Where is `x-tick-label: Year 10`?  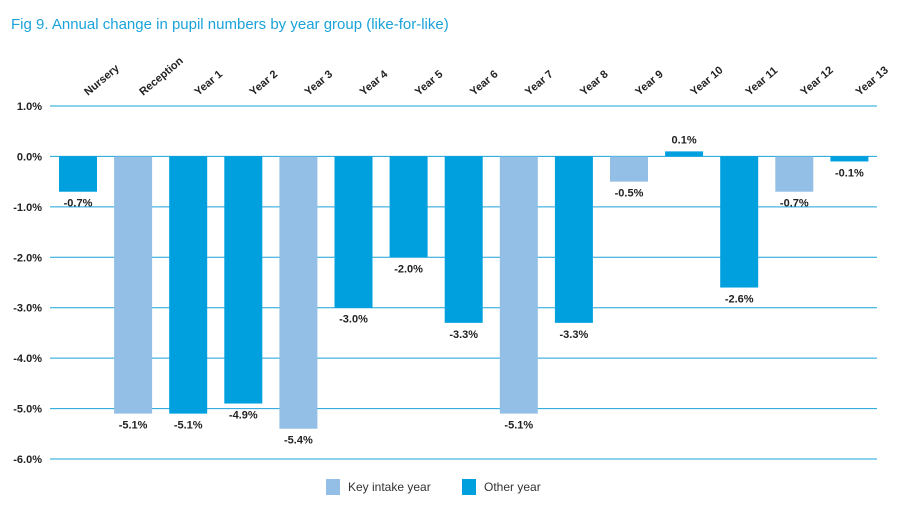 x-tick-label: Year 10 is located at coordinates (706, 81).